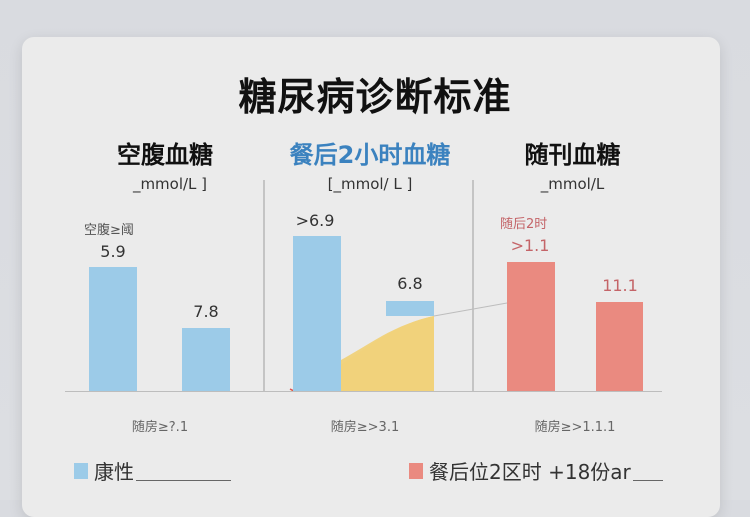 The height and width of the screenshot is (517, 750). I want to click on value-label: 11.1, so click(620, 285).